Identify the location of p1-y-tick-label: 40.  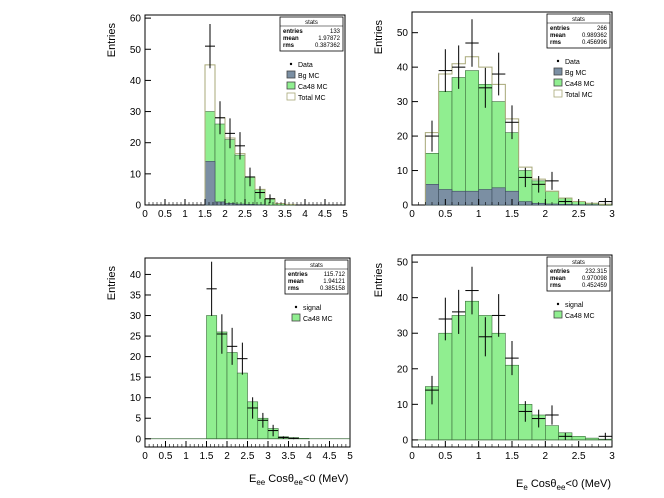
(136, 81).